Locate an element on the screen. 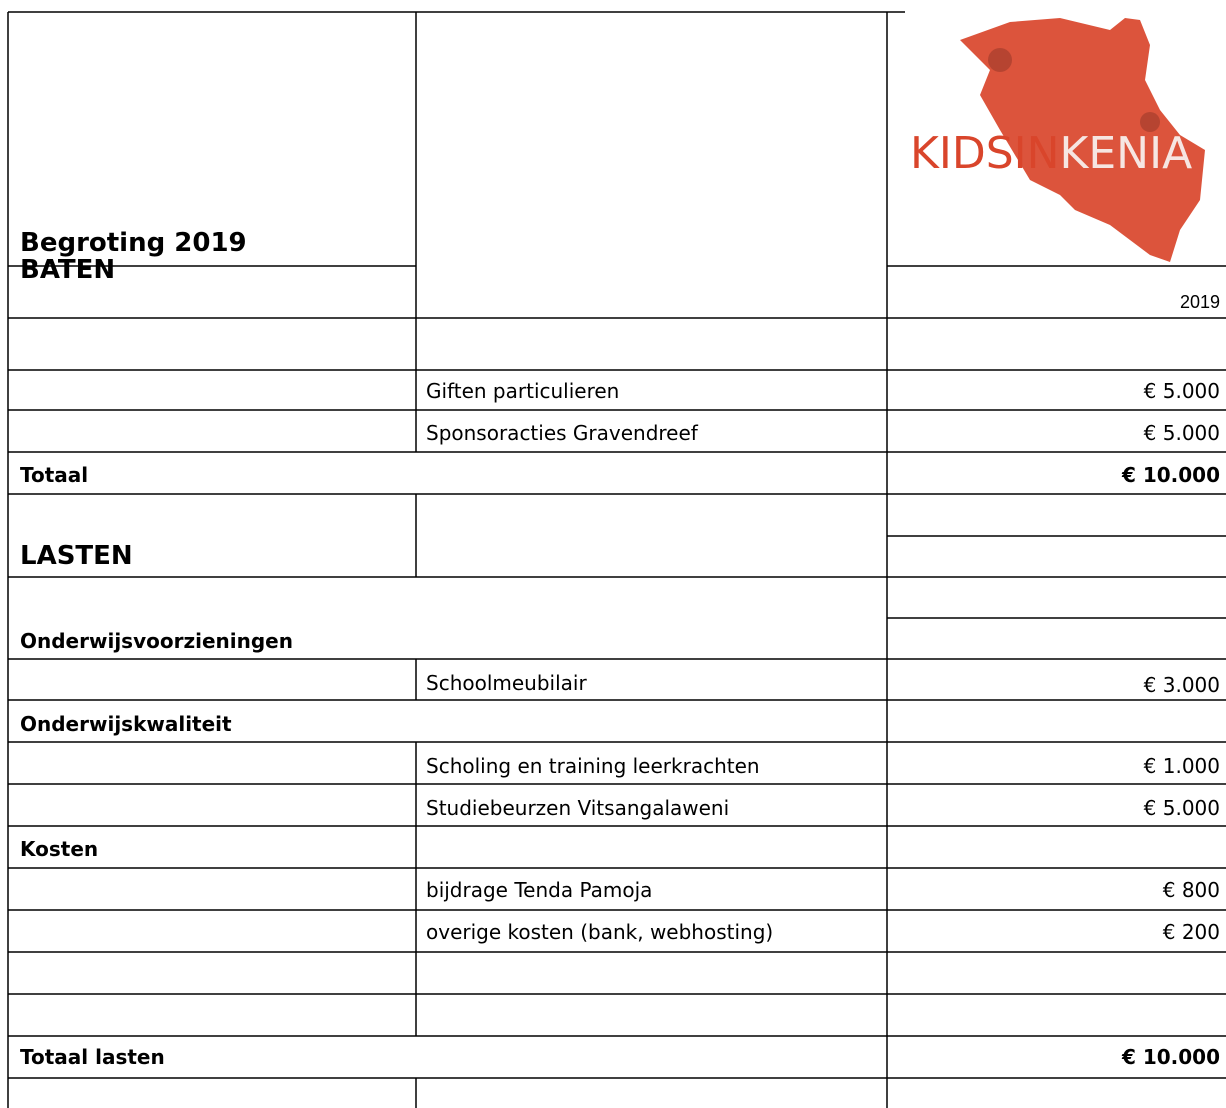  logo-shape is located at coordinates (1082, 140).